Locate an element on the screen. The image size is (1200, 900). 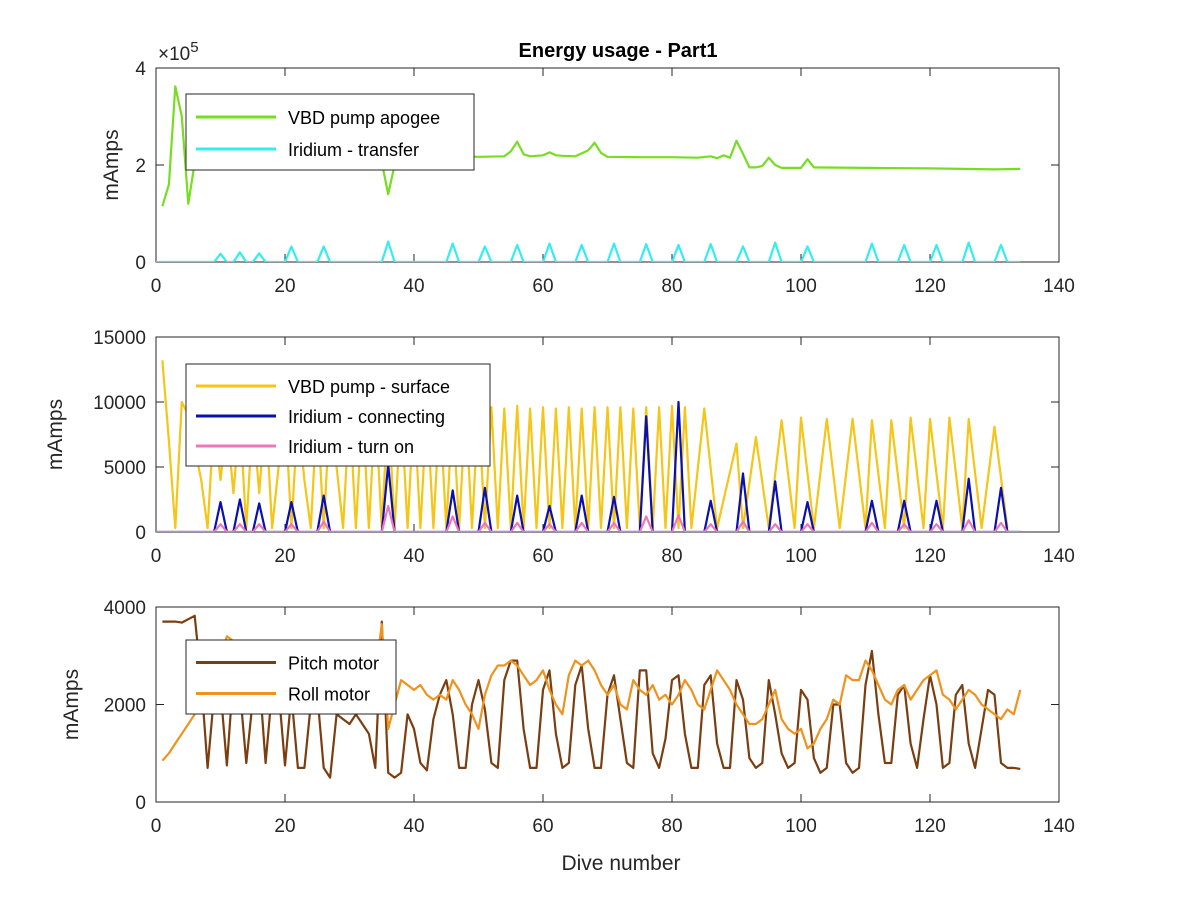
legend-entry: VBD pump apogee is located at coordinates (364, 118).